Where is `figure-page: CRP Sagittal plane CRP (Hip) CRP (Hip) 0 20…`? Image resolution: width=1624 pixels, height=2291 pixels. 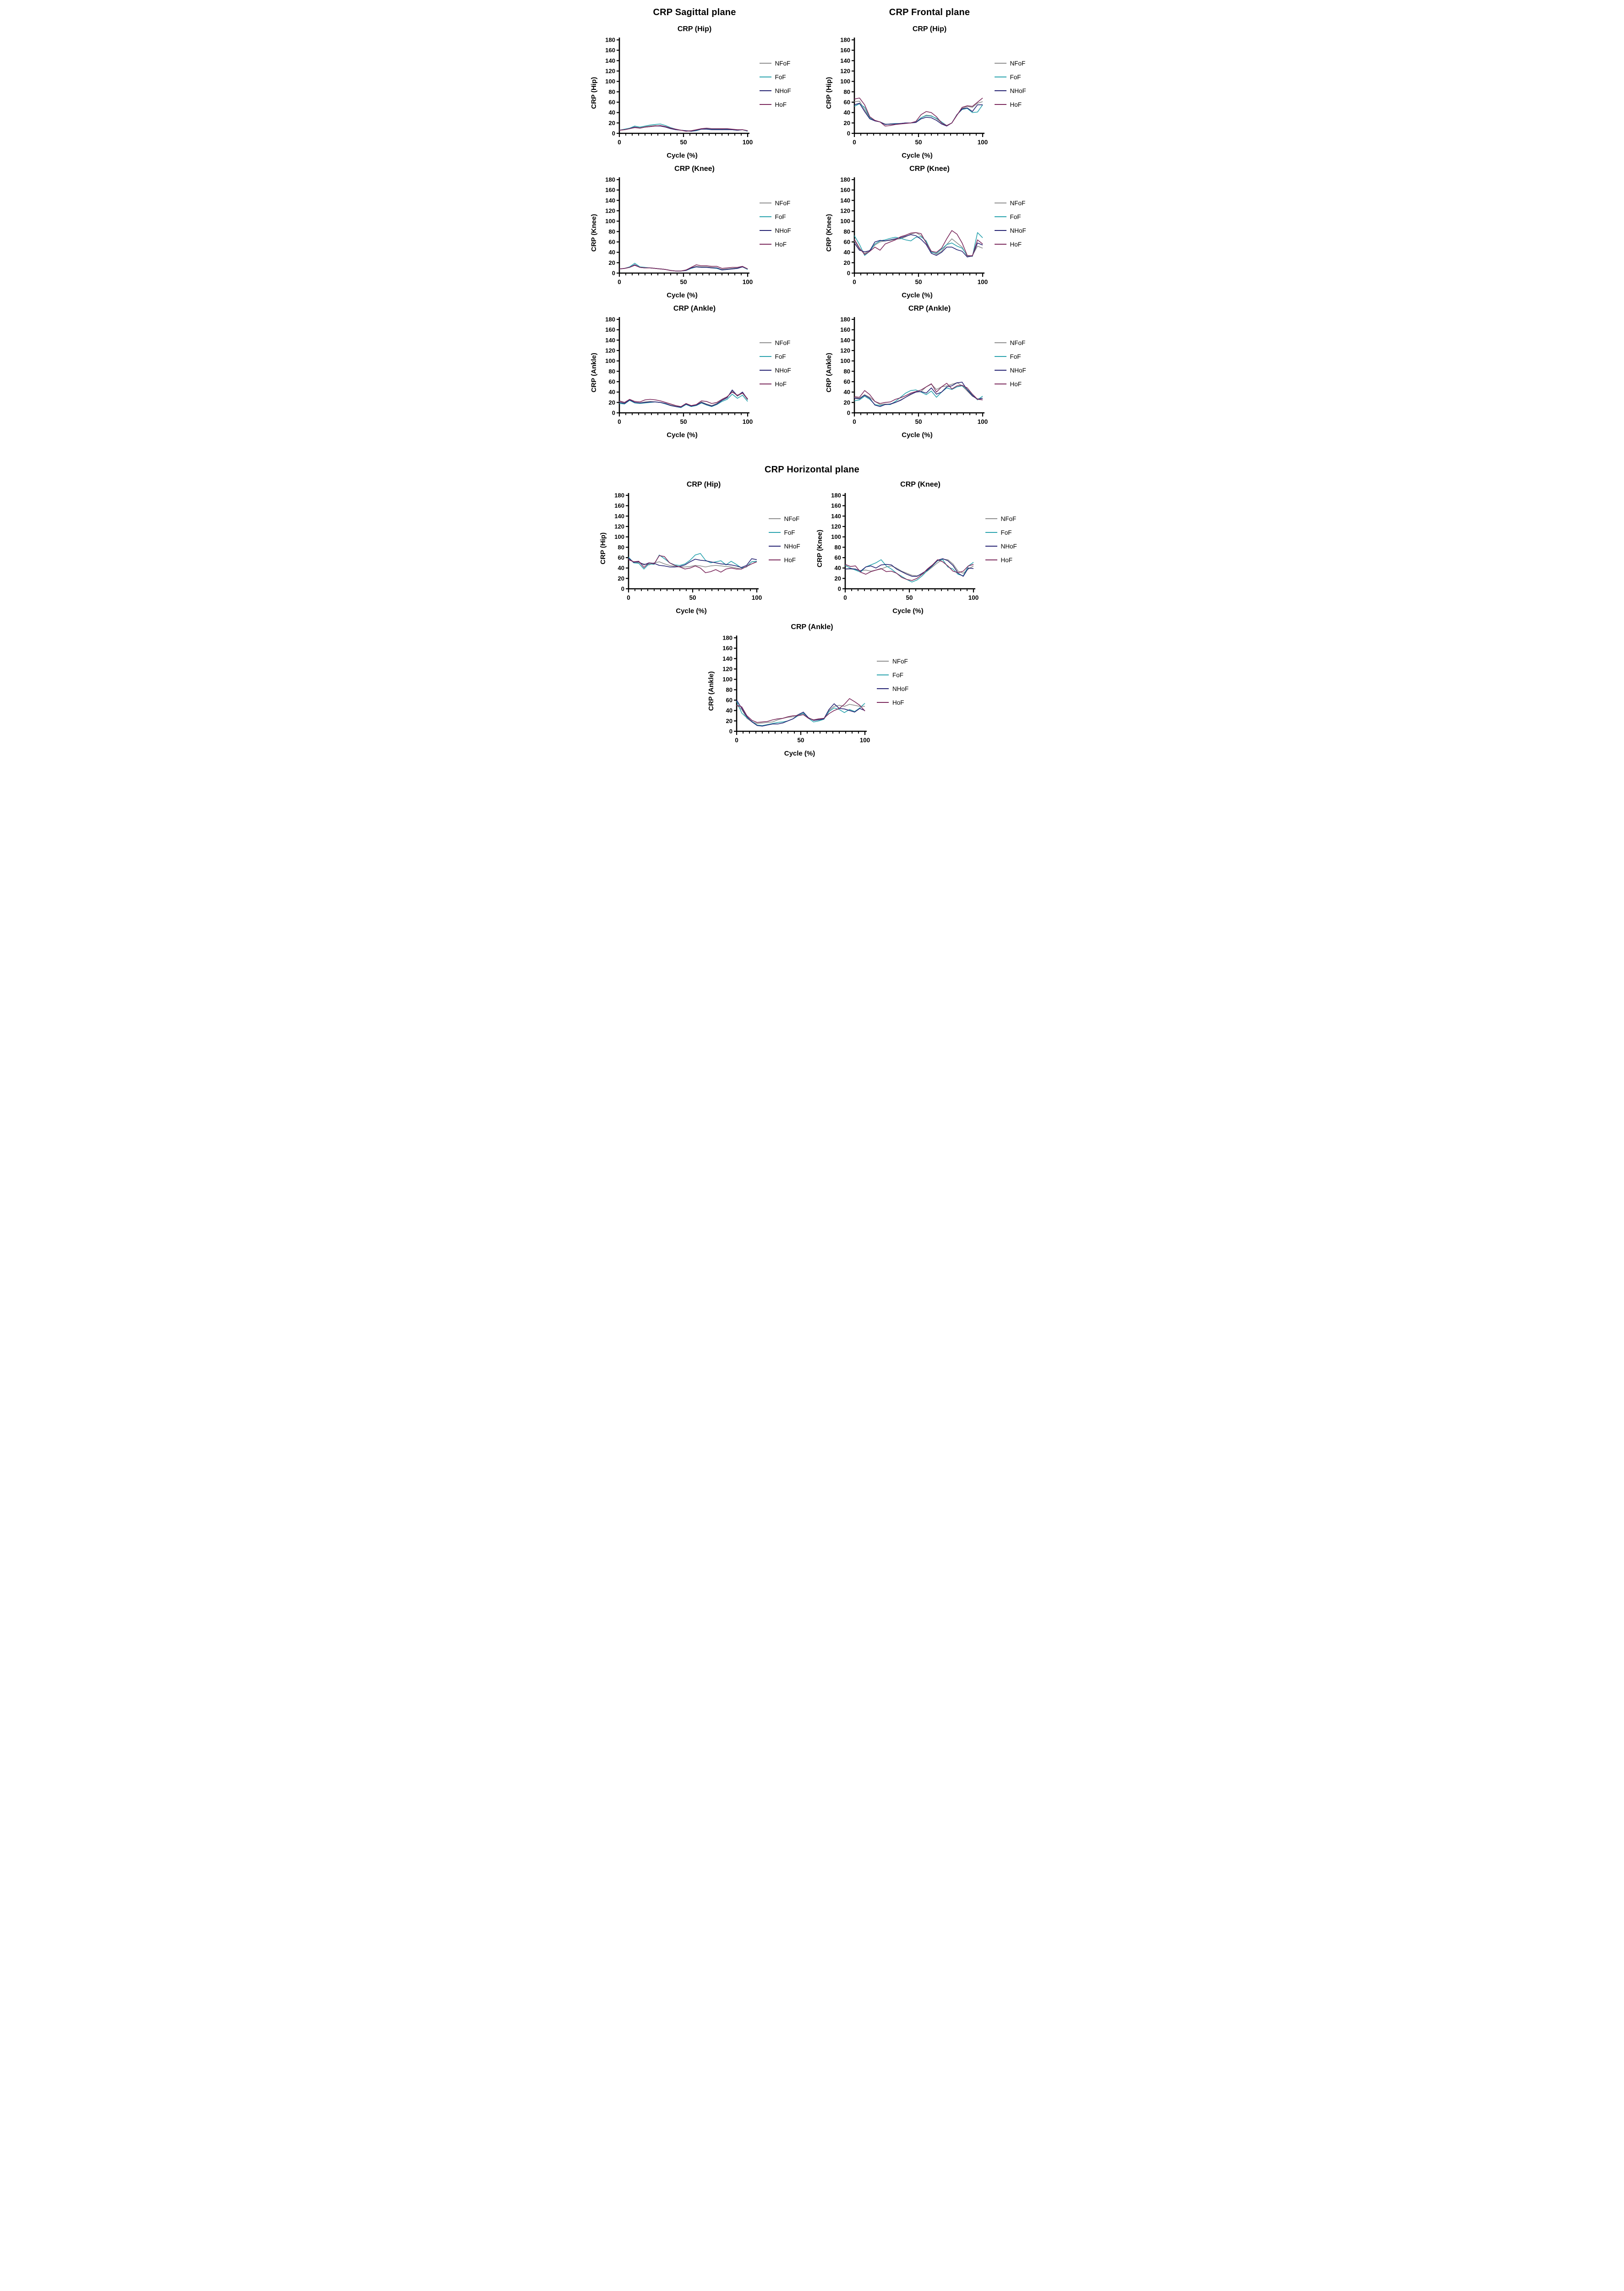
figure-page: CRP Sagittal plane CRP (Hip) CRP (Hip) 0 20… is located at coordinates (812, 385).